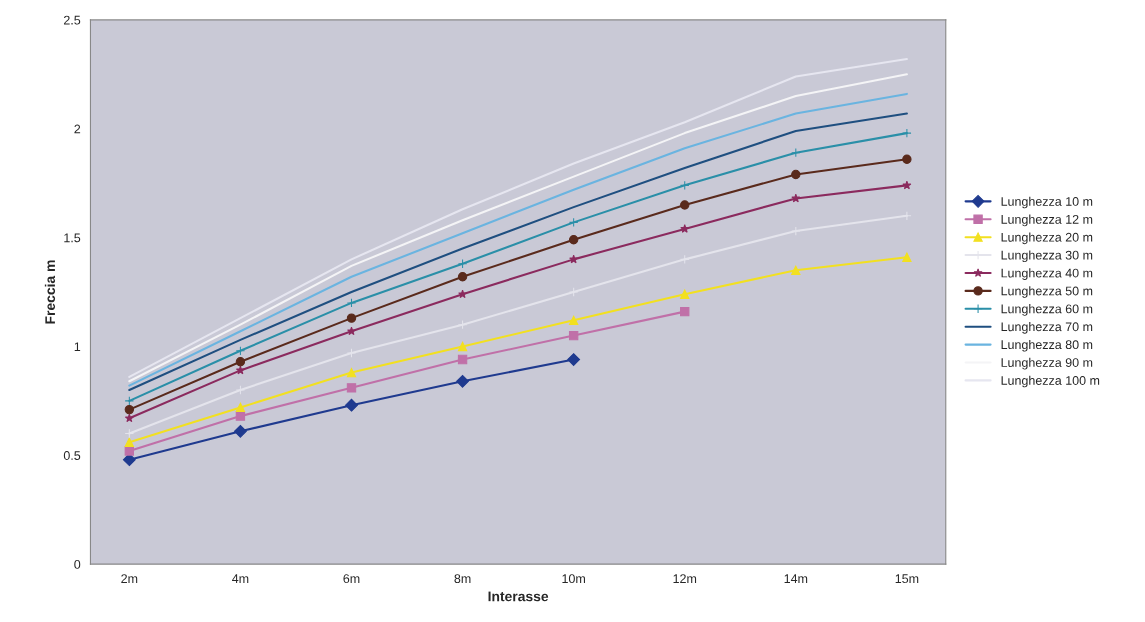 This screenshot has height=622, width=1145. Describe the element at coordinates (1047, 345) in the screenshot. I see `legend-label: Lunghezza 80 m` at that location.